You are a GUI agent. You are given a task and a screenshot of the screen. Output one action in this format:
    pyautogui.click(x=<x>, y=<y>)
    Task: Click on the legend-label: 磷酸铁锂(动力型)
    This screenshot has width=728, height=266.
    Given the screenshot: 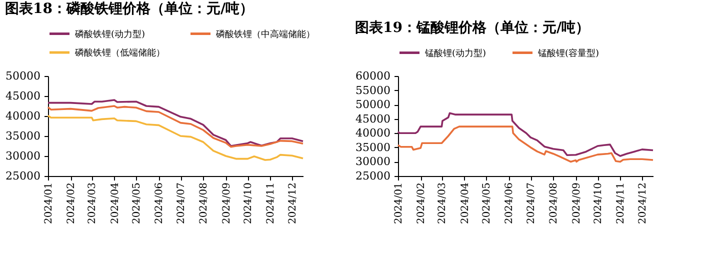 What is the action you would take?
    pyautogui.click(x=110, y=34)
    